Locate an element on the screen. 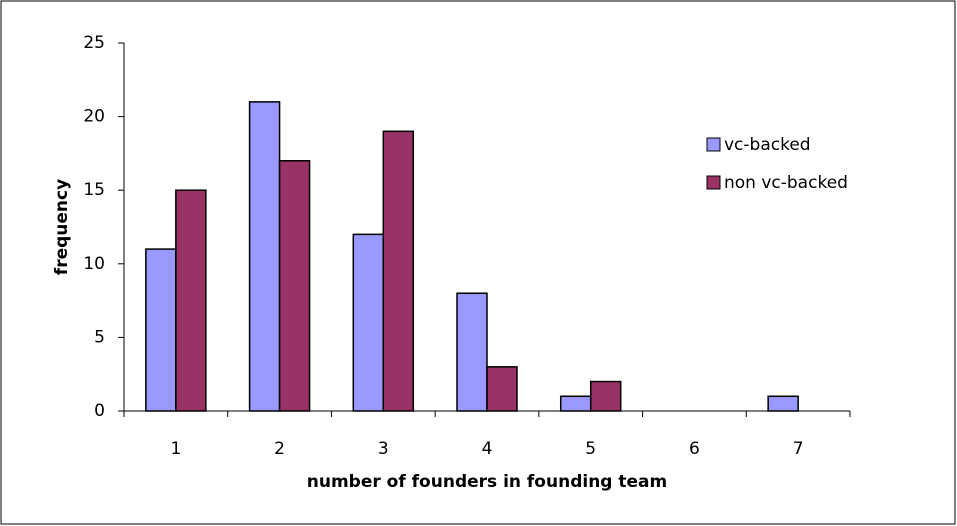 Image resolution: width=957 pixels, height=526 pixels. y-tick-label: 0 is located at coordinates (99, 411).